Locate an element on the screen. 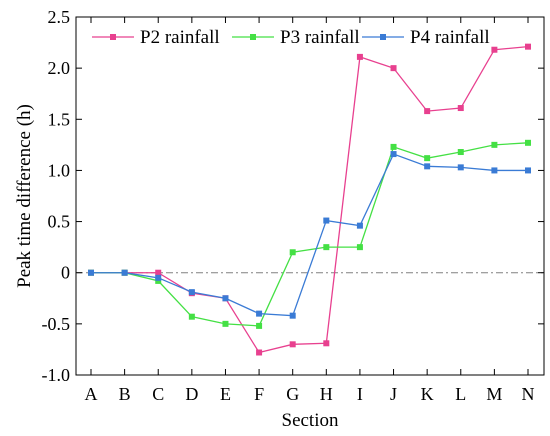 The height and width of the screenshot is (436, 550). x-tick-label: C is located at coordinates (158, 394).